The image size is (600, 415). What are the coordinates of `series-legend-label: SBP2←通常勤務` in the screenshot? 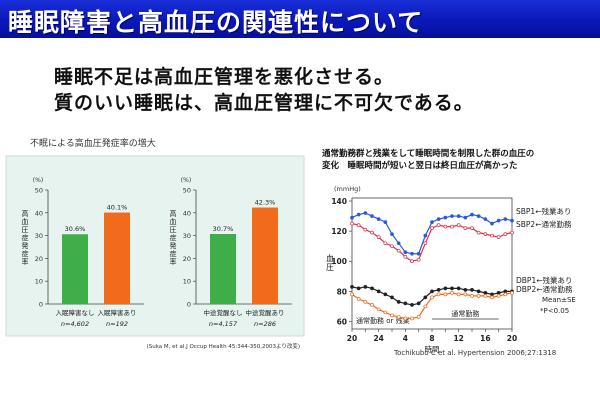 It's located at (544, 224).